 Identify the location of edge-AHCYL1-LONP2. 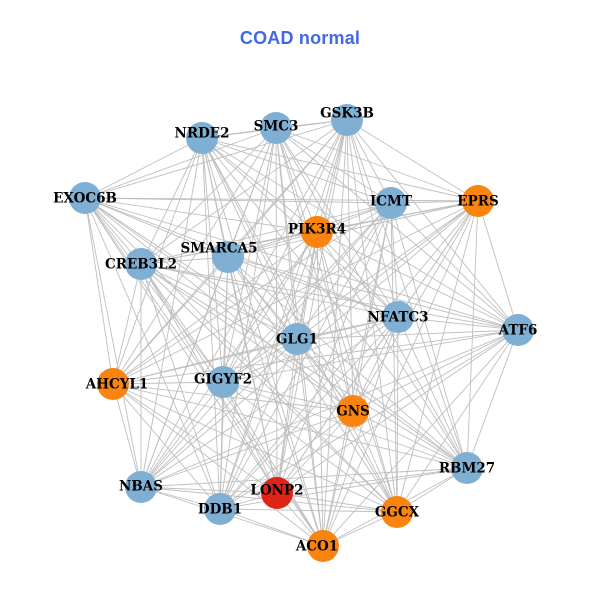
(195, 438).